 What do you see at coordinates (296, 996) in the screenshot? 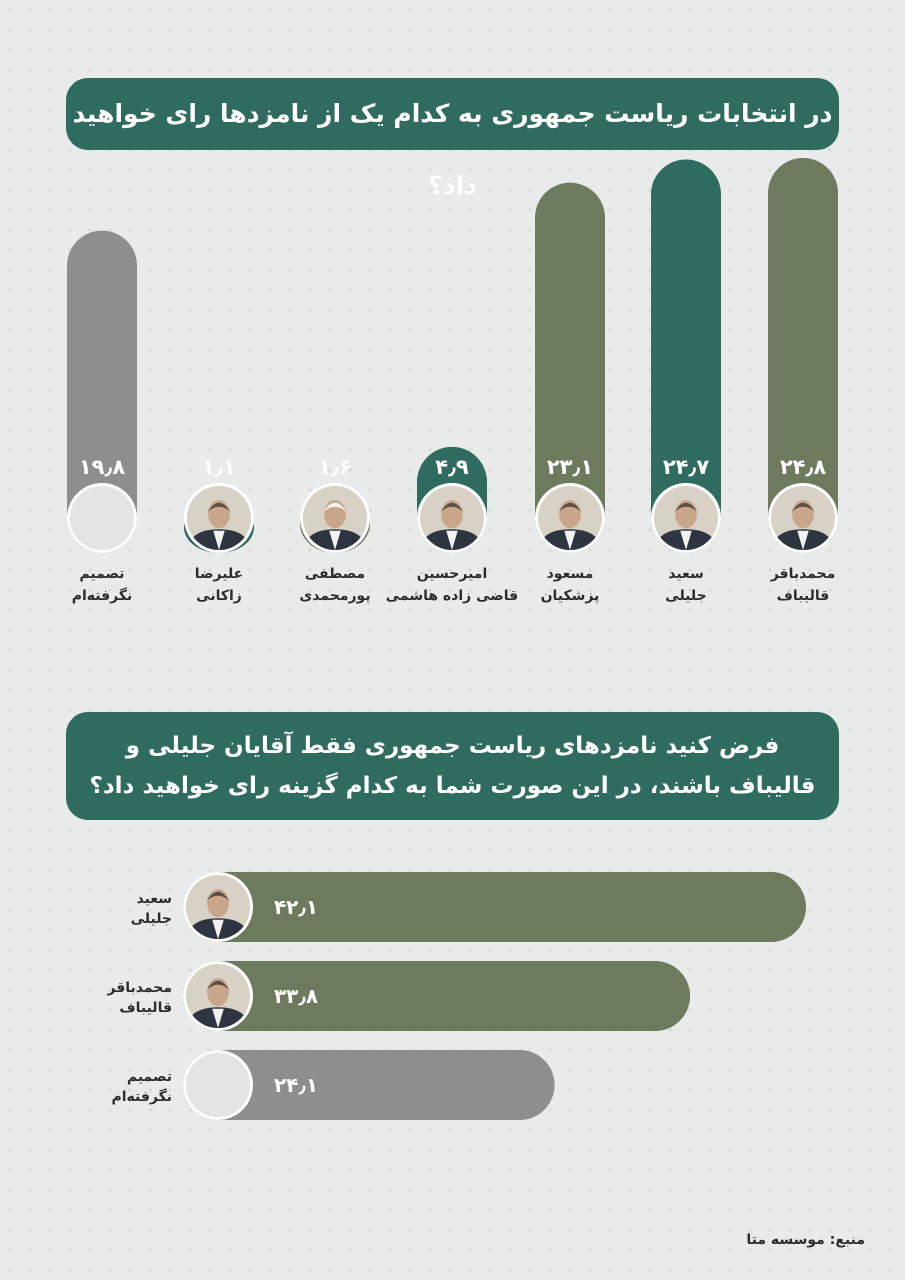
I see `value-label: ۳۳٫۸` at bounding box center [296, 996].